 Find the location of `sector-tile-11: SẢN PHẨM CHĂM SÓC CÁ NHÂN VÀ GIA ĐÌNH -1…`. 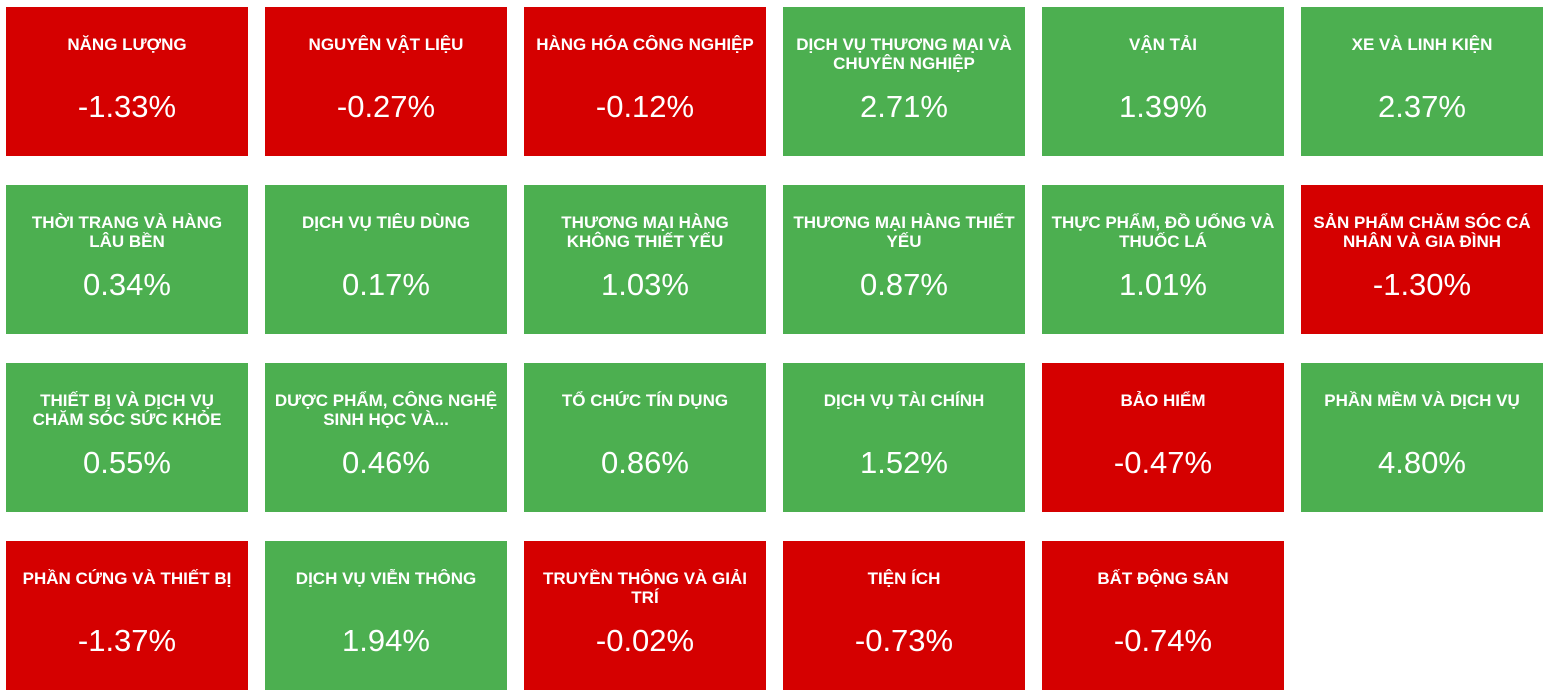

sector-tile-11: SẢN PHẨM CHĂM SÓC CÁ NHÂN VÀ GIA ĐÌNH -1… is located at coordinates (1422, 259).